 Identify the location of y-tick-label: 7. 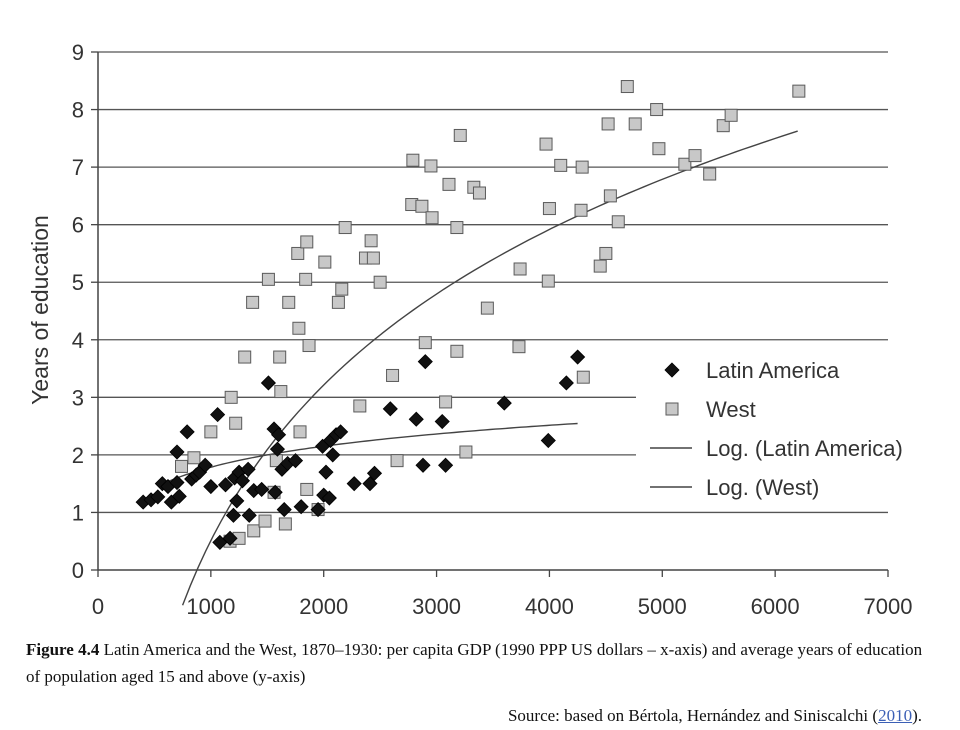
(78, 167).